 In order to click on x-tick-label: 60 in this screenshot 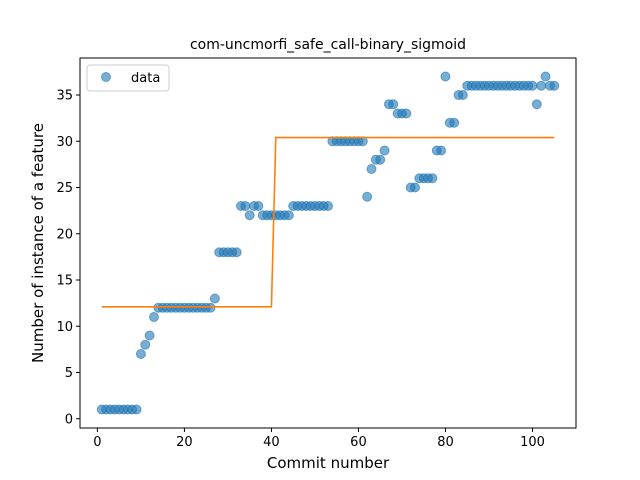, I will do `click(358, 442)`.